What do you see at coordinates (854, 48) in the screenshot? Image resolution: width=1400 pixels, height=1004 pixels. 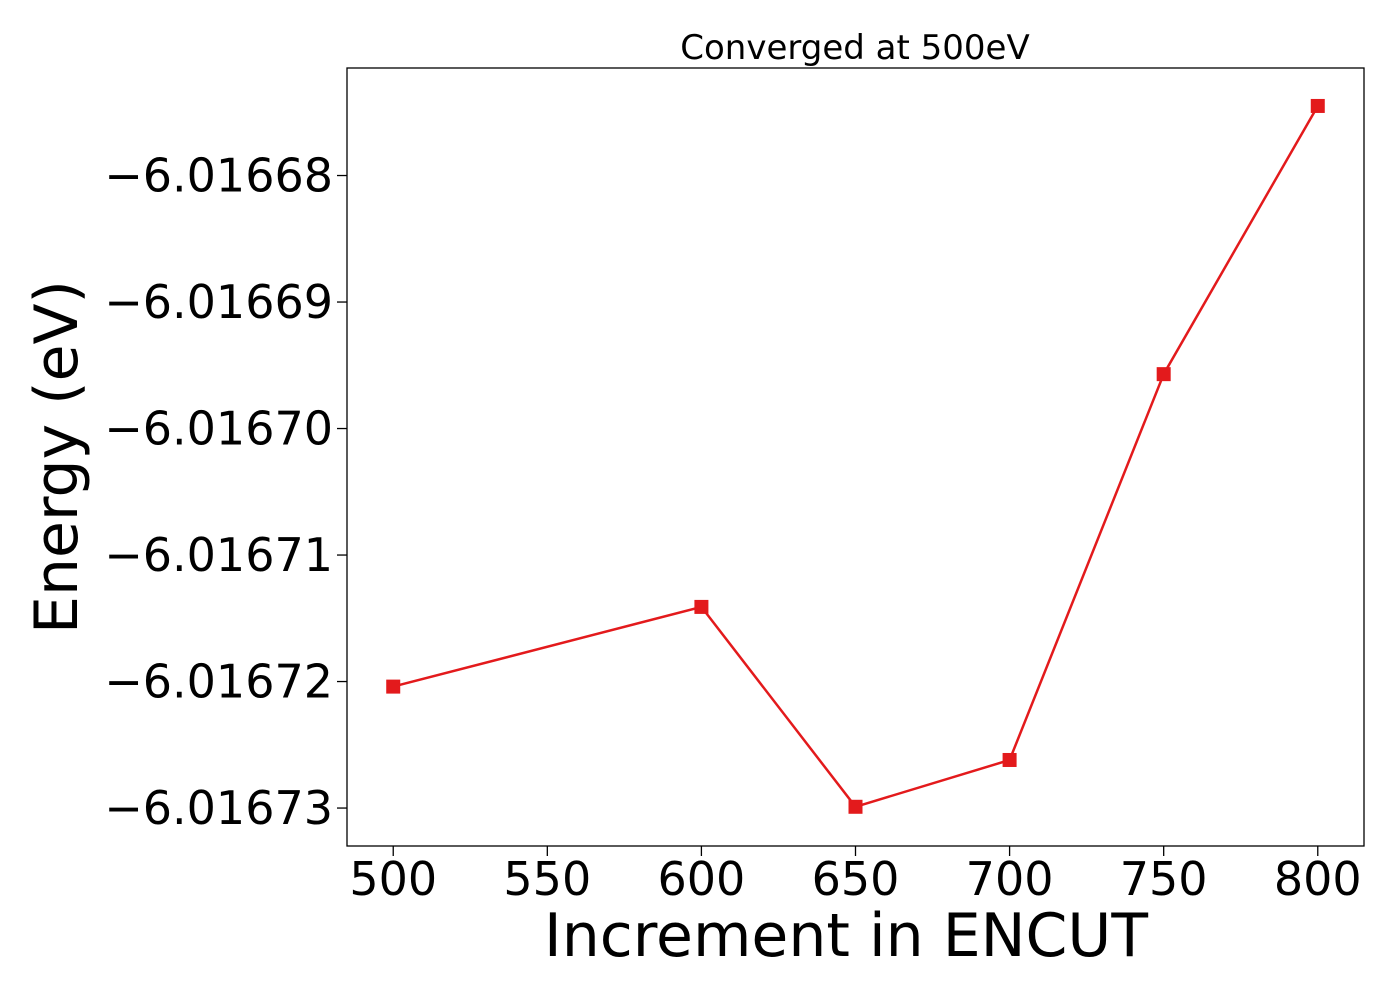 I see `chart-title: Converged at 500eV` at bounding box center [854, 48].